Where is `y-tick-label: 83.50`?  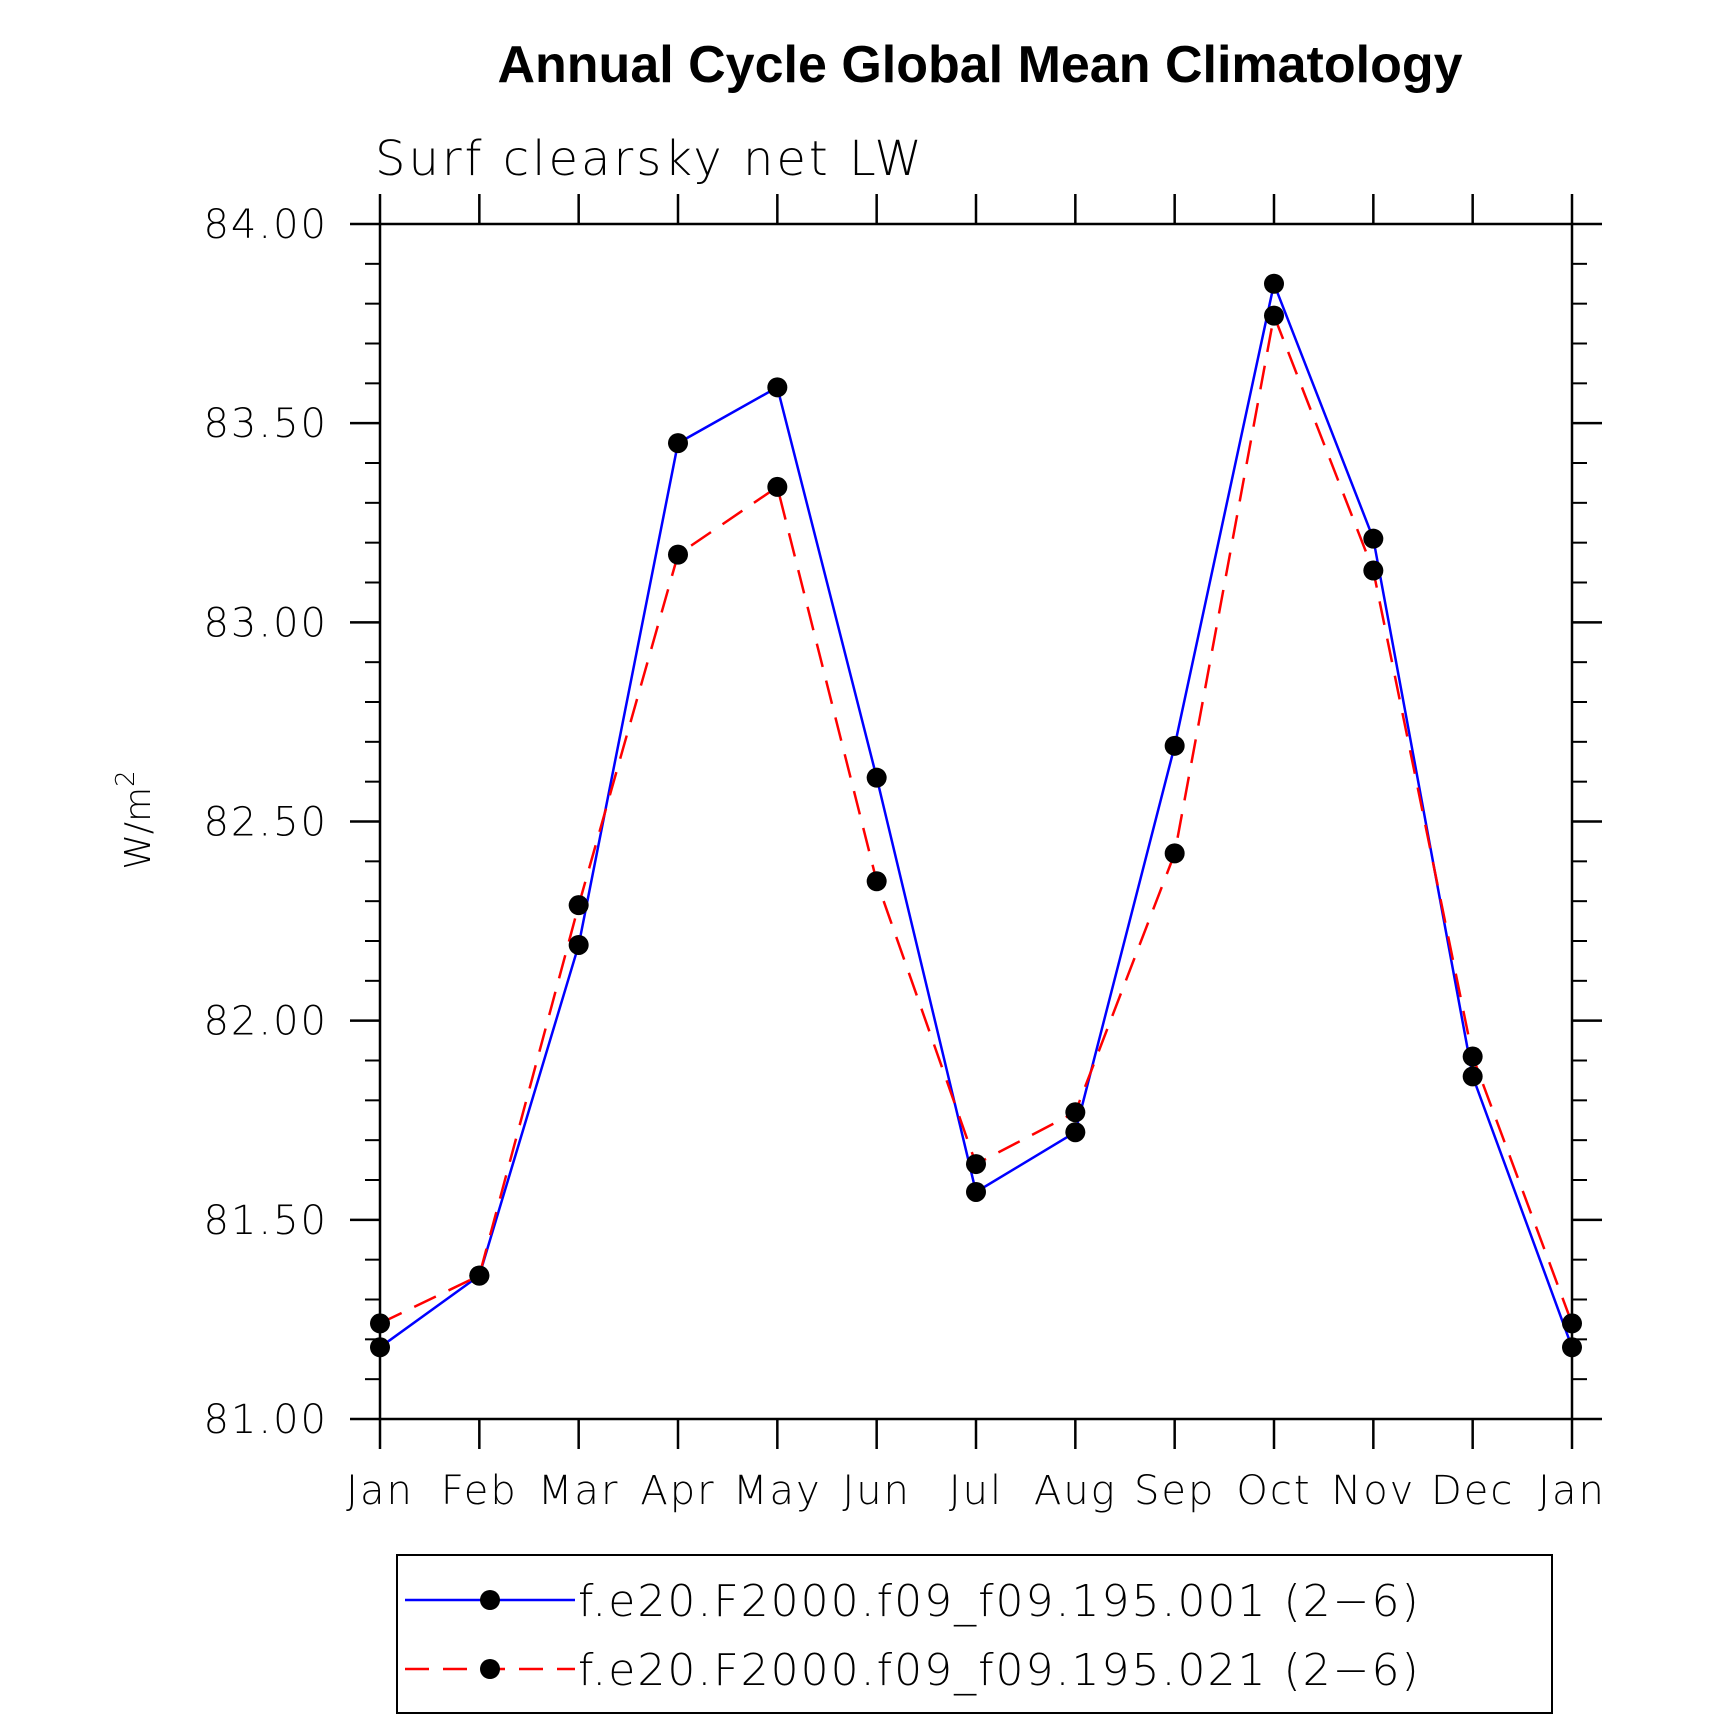 y-tick-label: 83.50 is located at coordinates (265, 424).